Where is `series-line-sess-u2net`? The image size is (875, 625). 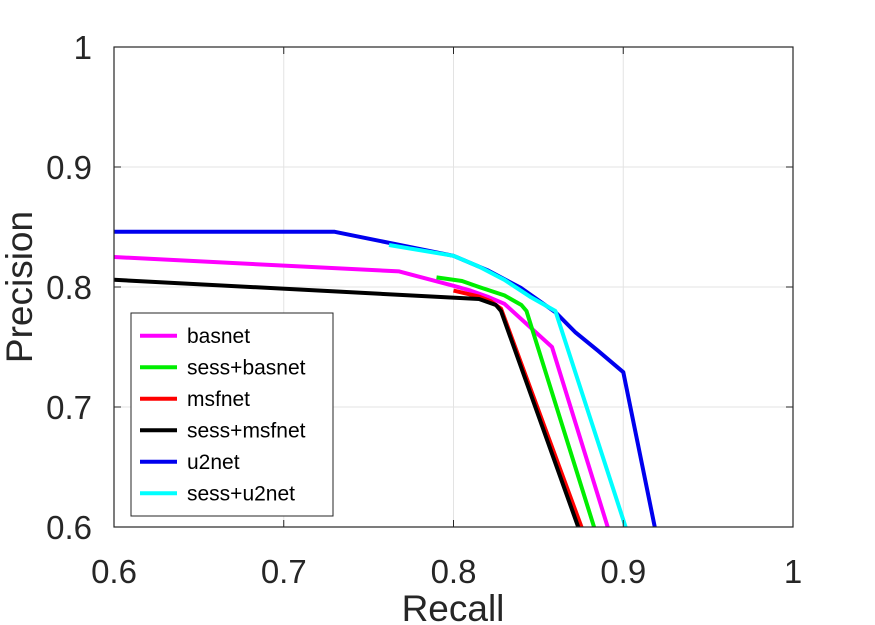
series-line-sess-u2net is located at coordinates (508, 385).